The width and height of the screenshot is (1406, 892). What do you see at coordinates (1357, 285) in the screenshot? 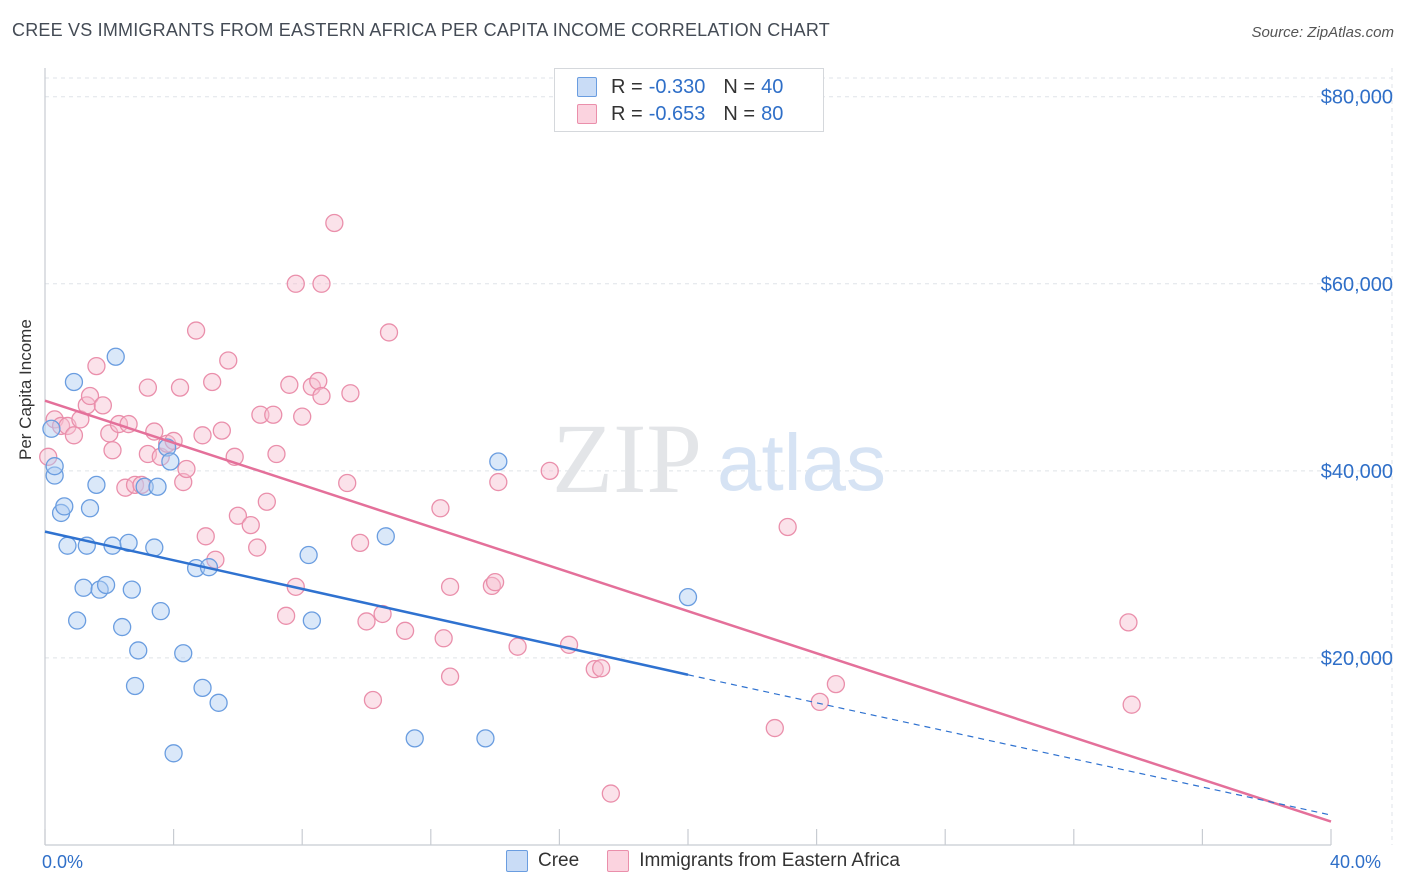
I see `y-tick-label: $60,000` at bounding box center [1357, 285].